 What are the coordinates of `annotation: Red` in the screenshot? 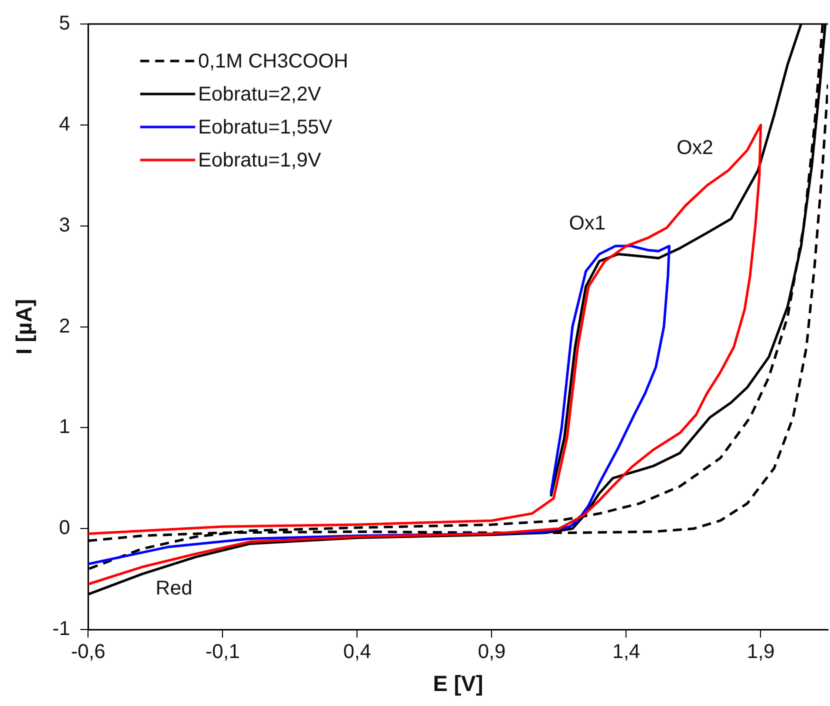 It's located at (174, 589).